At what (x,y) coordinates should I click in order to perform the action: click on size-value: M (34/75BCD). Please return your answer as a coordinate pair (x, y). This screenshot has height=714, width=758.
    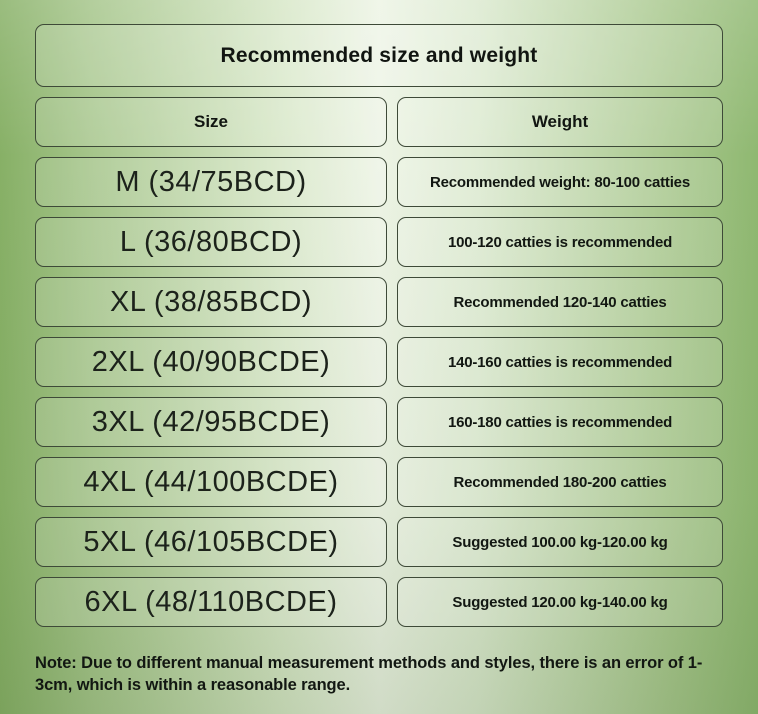
    Looking at the image, I should click on (211, 181).